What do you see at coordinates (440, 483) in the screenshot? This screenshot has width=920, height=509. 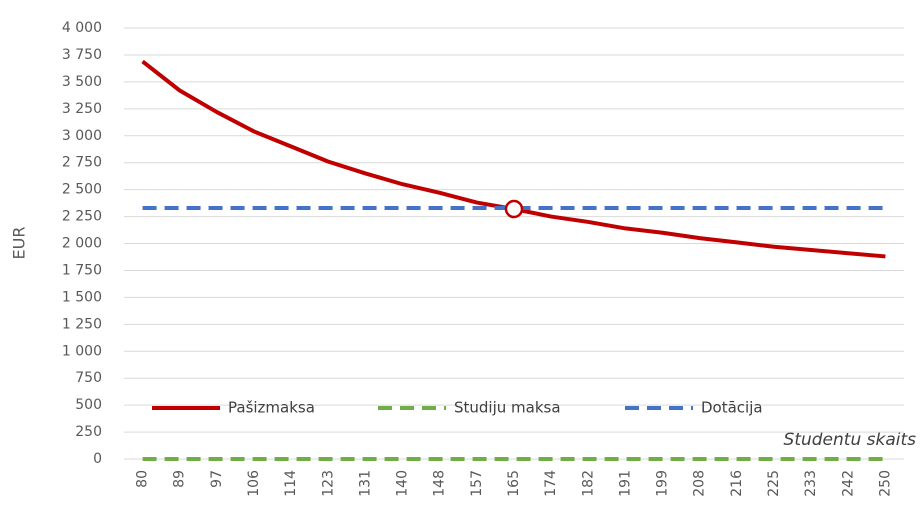 I see `x-tick-label: 148` at bounding box center [440, 483].